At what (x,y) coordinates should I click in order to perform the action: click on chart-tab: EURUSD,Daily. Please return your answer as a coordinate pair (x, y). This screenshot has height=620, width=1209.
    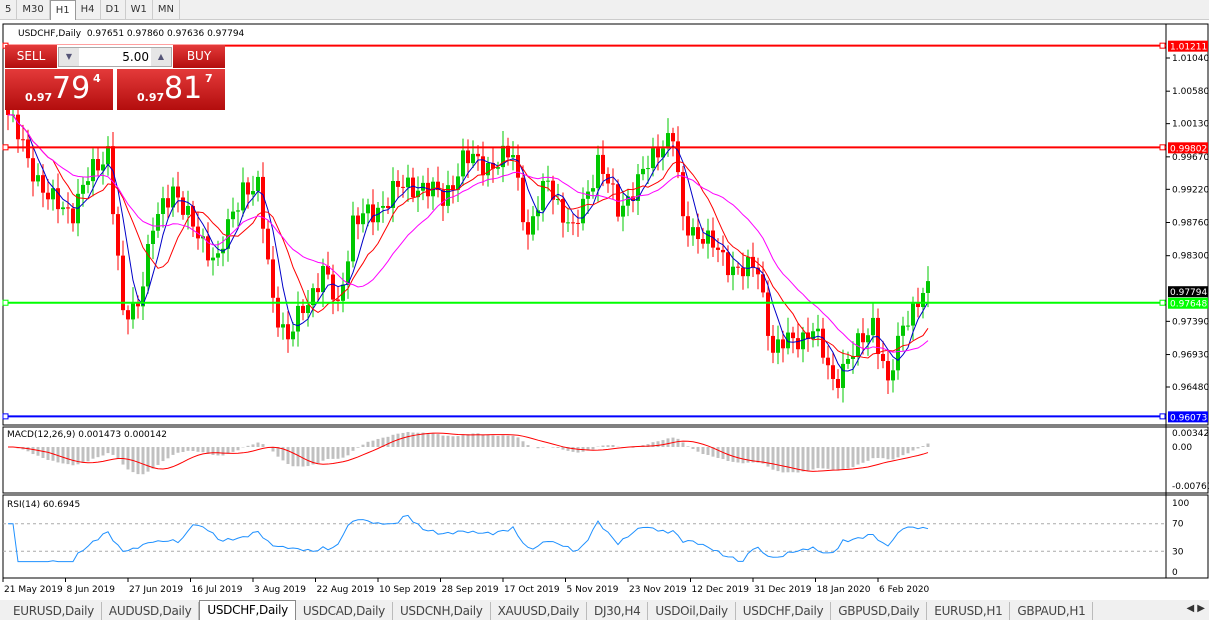
    Looking at the image, I should click on (54, 611).